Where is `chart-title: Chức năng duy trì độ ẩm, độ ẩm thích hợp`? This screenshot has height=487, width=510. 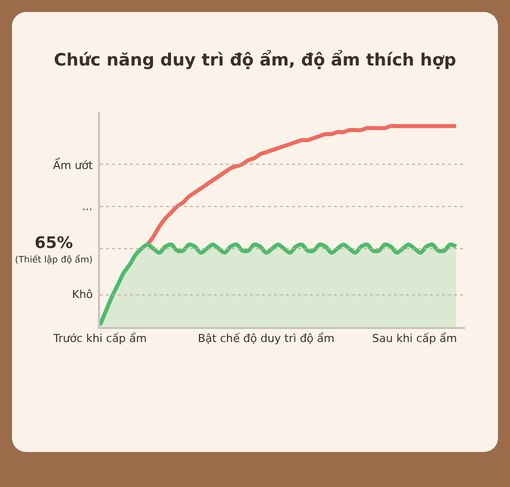
chart-title: Chức năng duy trì độ ẩm, độ ẩm thích hợp is located at coordinates (255, 59).